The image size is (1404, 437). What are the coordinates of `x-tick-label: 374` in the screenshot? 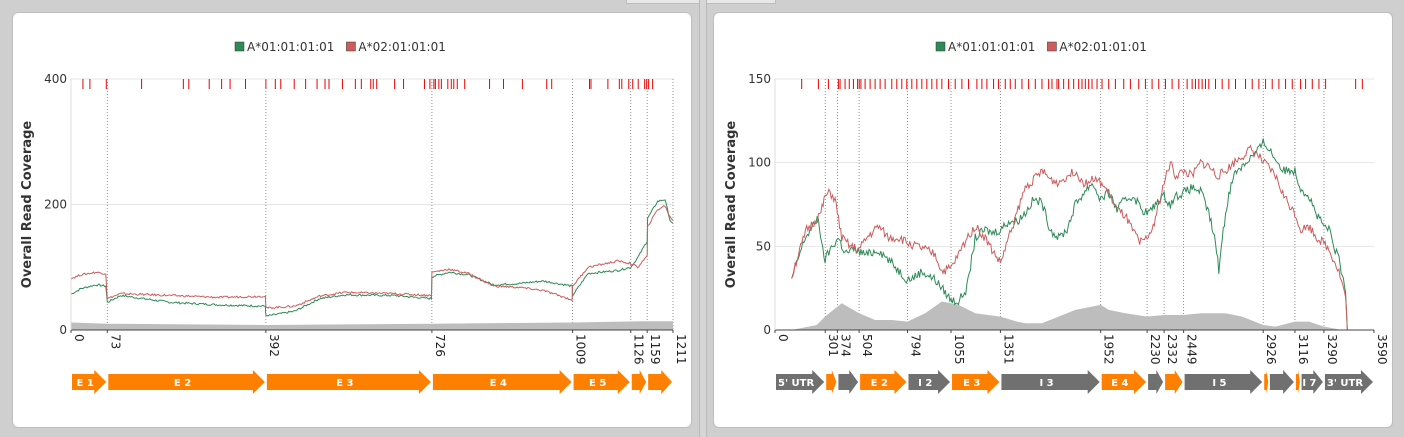 It's located at (845, 345).